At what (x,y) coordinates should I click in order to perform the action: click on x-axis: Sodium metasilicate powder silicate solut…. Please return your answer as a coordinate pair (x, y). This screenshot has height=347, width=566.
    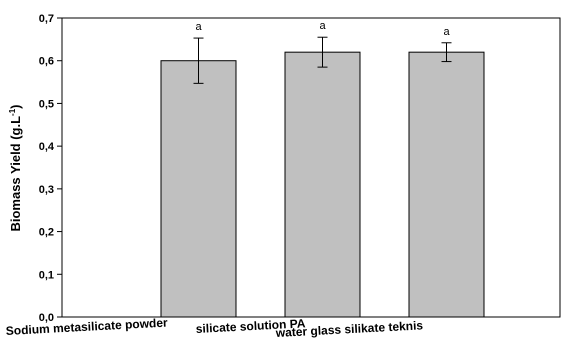
    Looking at the image, I should click on (214, 328).